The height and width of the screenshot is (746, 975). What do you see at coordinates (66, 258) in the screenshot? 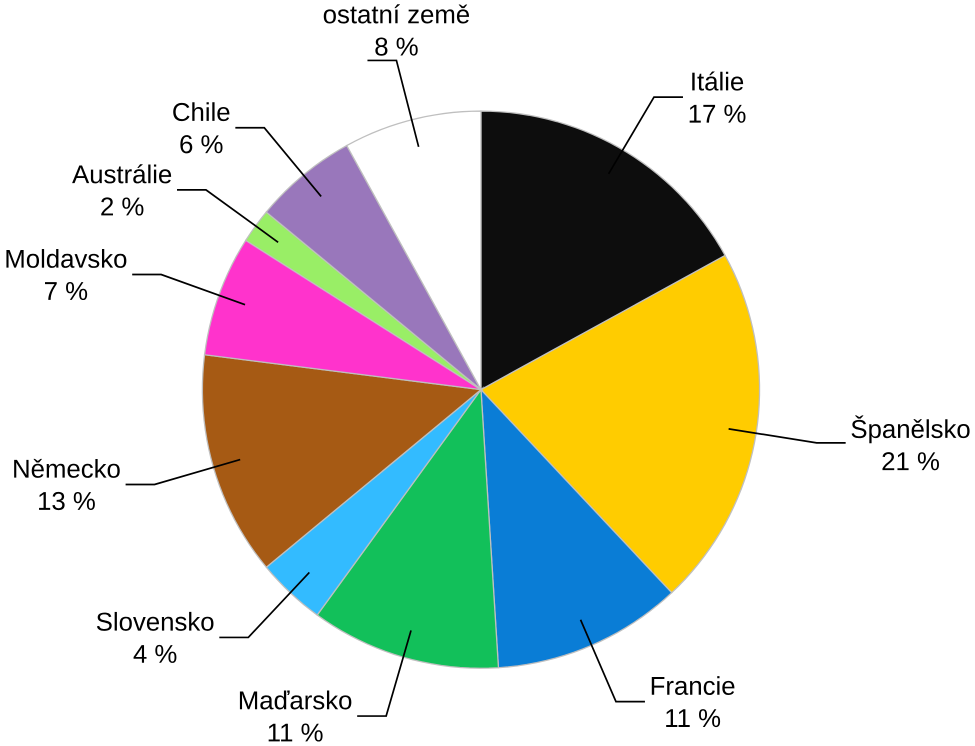
I see `slice-label: Moldavsko` at bounding box center [66, 258].